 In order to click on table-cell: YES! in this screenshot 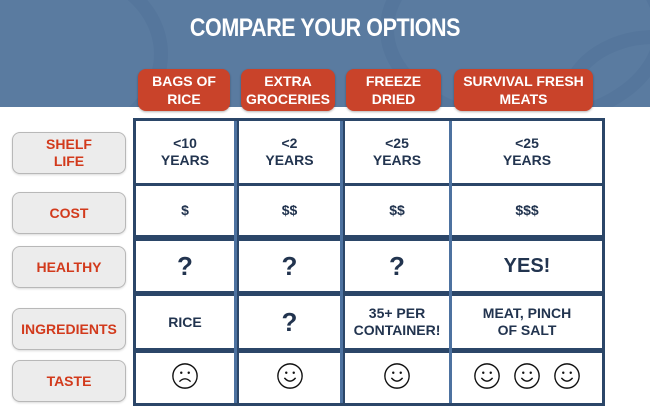, I will do `click(527, 266)`.